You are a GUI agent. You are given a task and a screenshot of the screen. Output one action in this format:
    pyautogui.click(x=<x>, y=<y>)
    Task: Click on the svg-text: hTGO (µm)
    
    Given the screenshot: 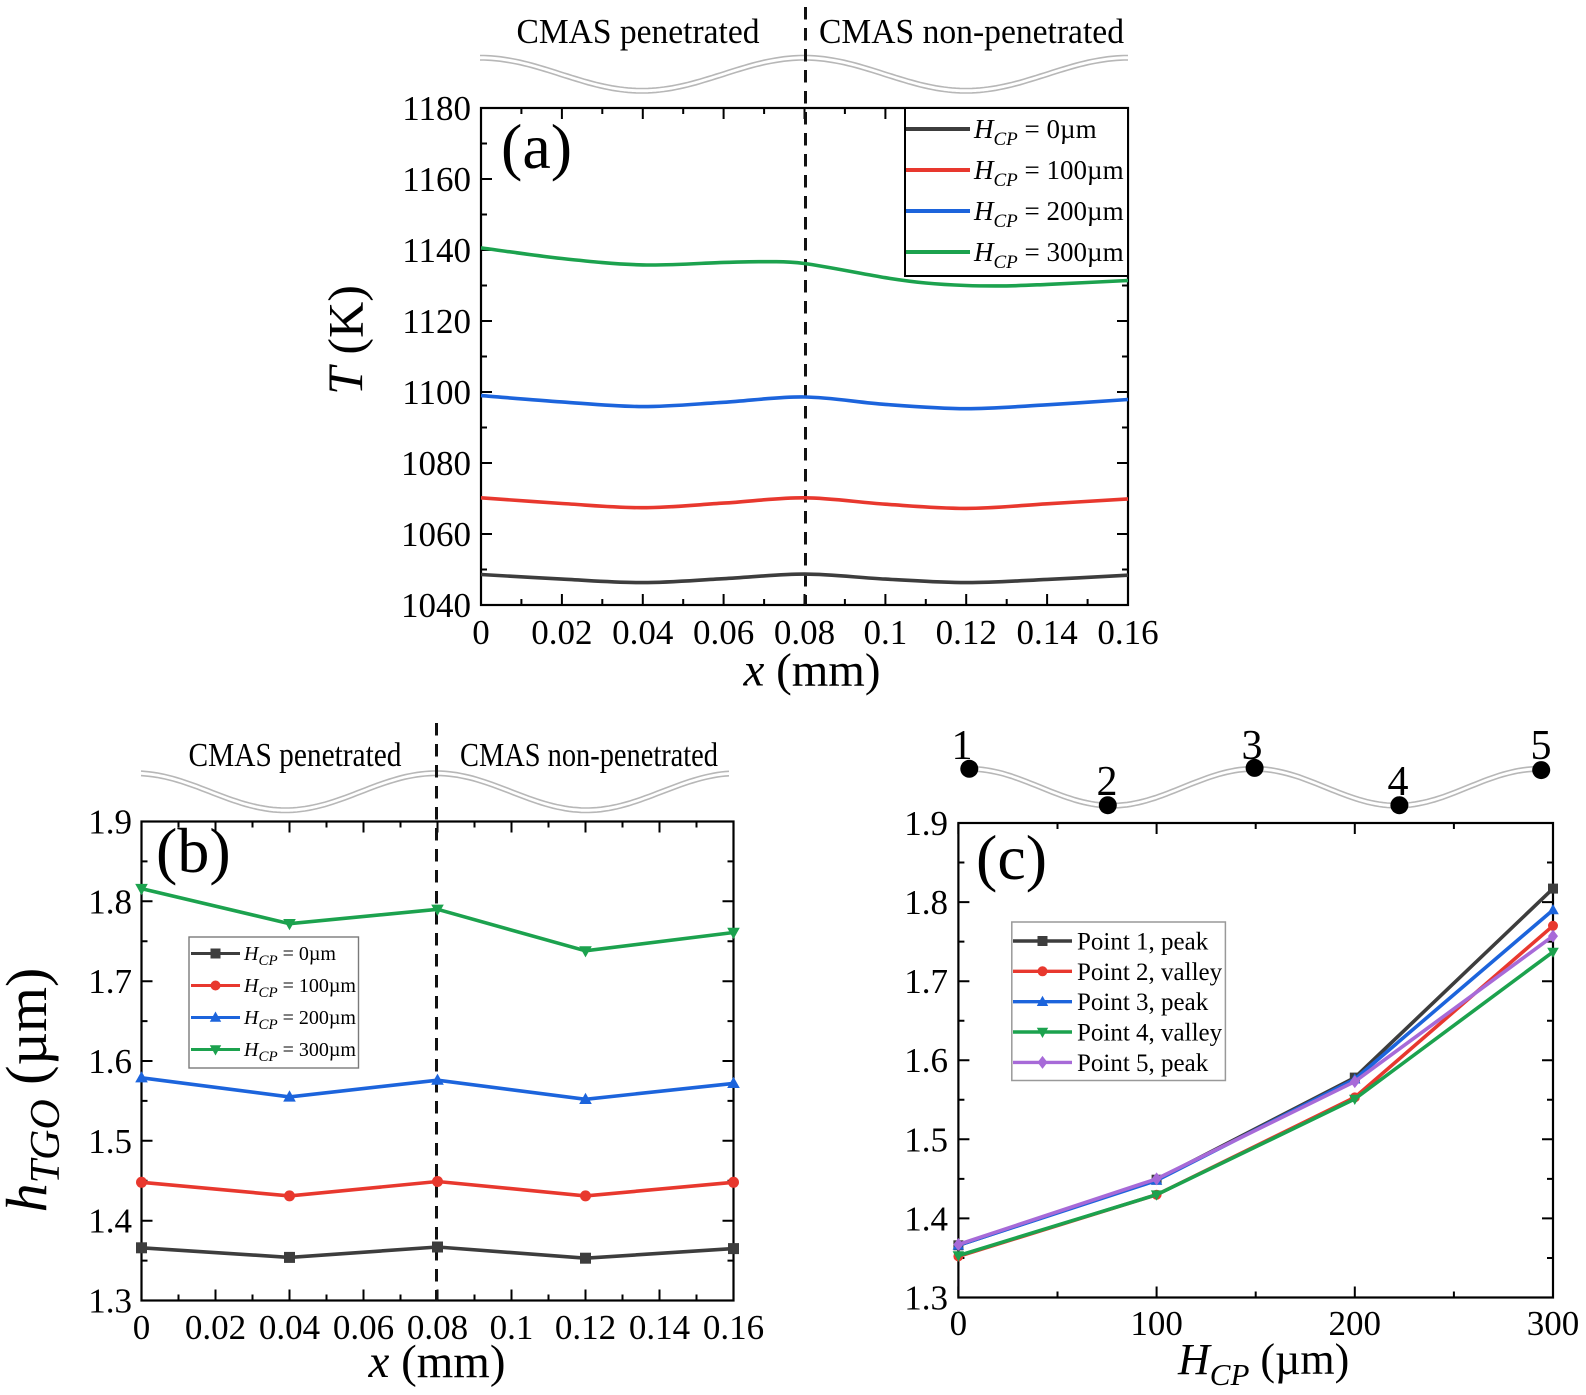 What is the action you would take?
    pyautogui.click(x=34, y=1090)
    